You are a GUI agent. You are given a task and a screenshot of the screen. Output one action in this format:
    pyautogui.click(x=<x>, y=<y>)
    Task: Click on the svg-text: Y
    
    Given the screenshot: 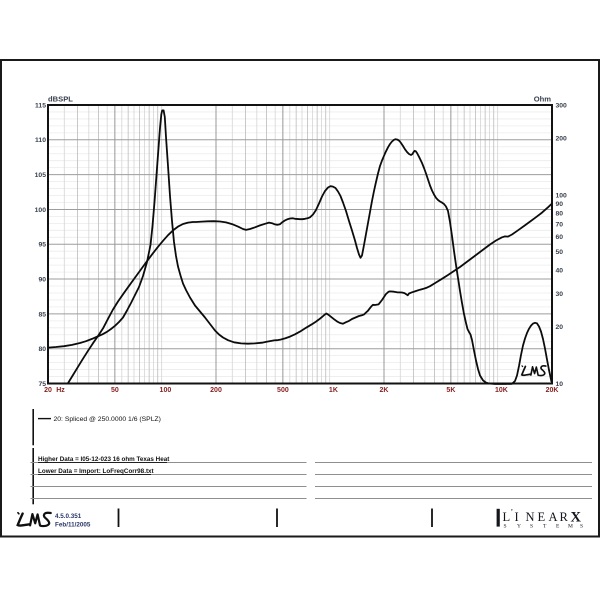 What is the action you would take?
    pyautogui.click(x=519, y=527)
    